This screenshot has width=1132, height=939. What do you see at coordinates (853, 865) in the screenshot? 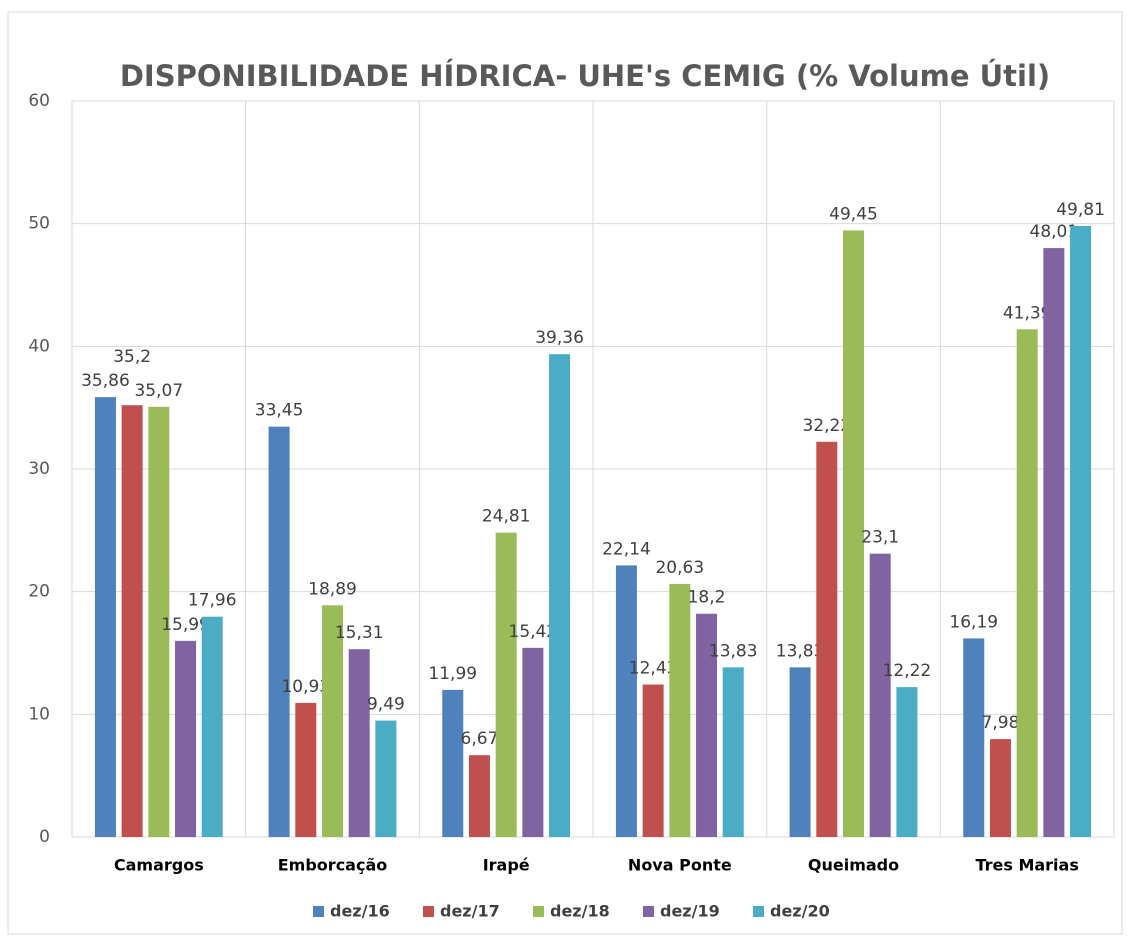
I see `x-tick-label: Queimado` at bounding box center [853, 865].